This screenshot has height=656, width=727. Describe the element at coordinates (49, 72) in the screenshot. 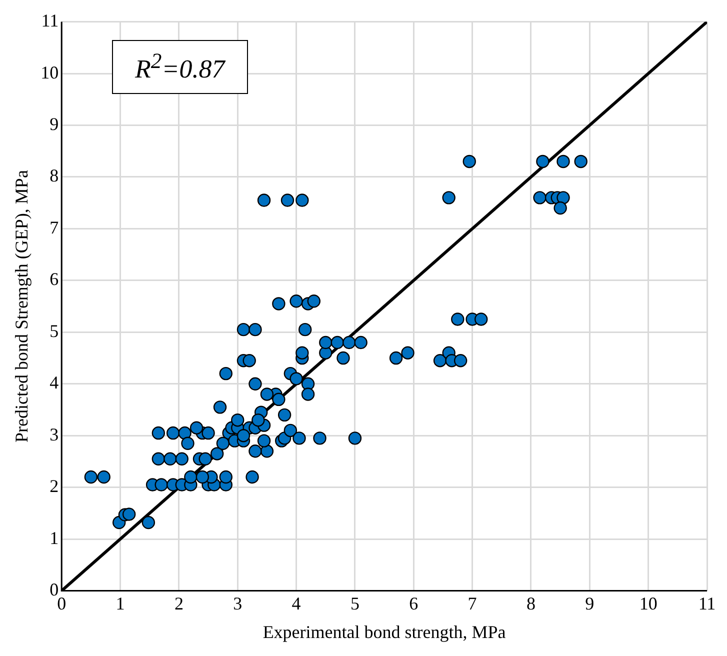

I see `y-tick-label: 10` at that location.